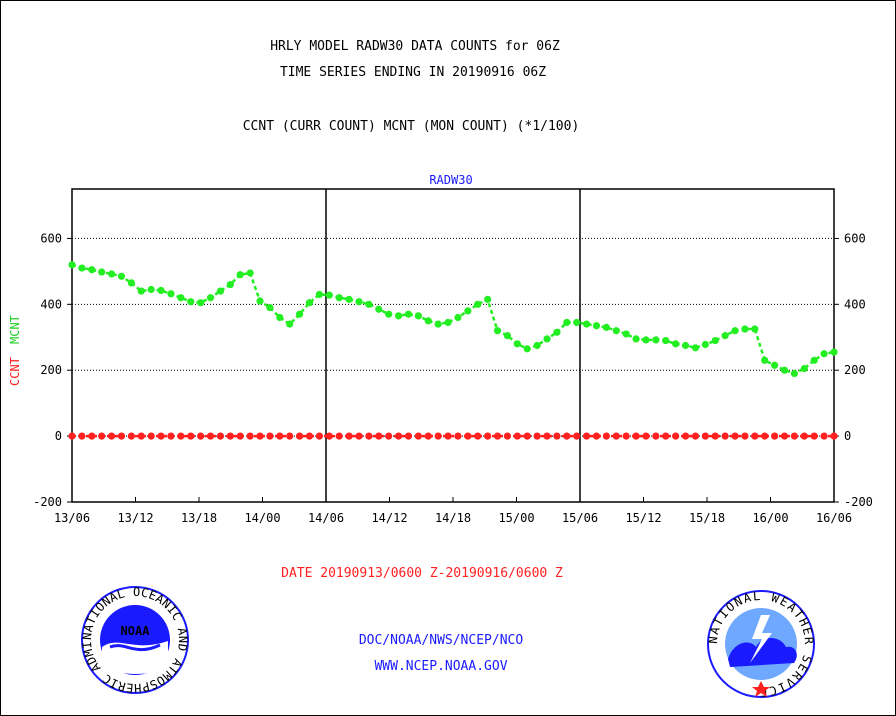 The width and height of the screenshot is (896, 716). I want to click on x-tick-label: 14/18, so click(453, 518).